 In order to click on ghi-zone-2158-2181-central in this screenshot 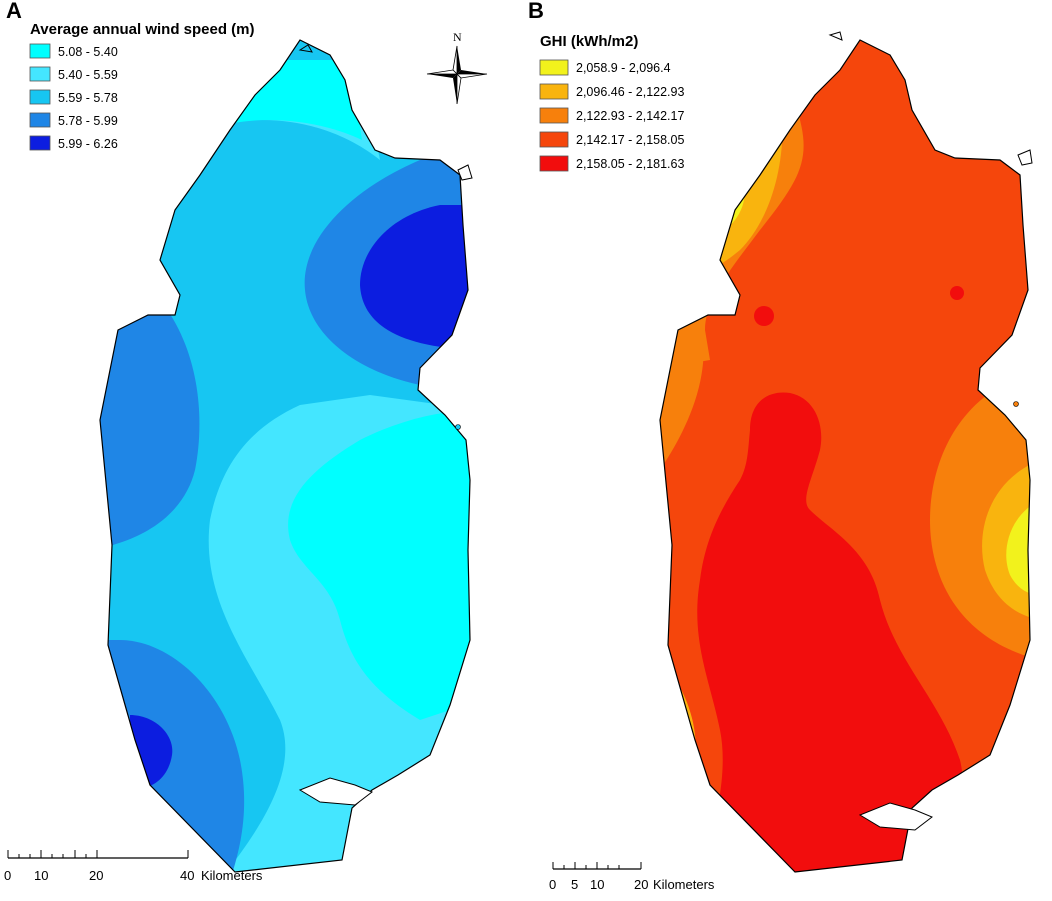, I will do `click(830, 632)`.